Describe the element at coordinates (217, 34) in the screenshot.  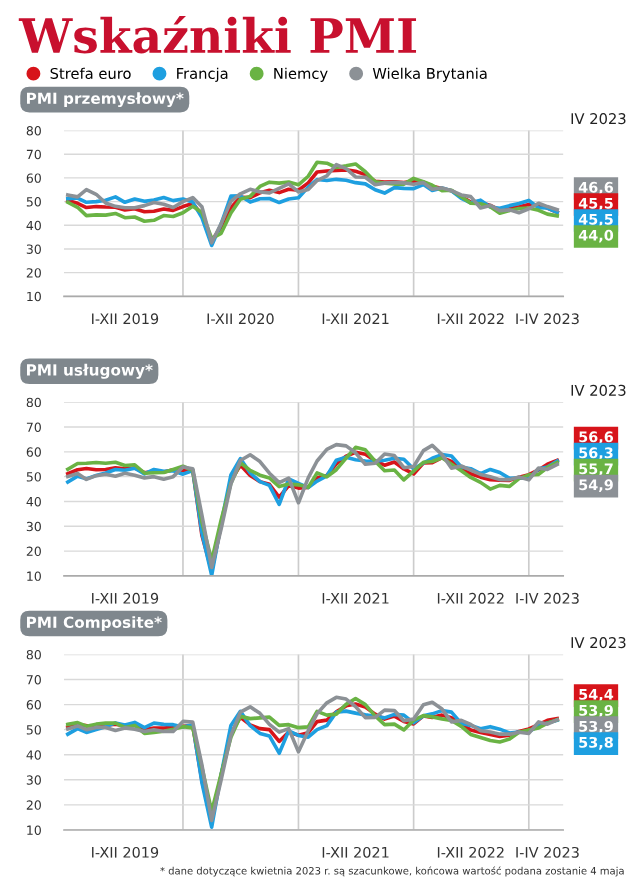
I see `chart-title: Wskaźniki PMI` at that location.